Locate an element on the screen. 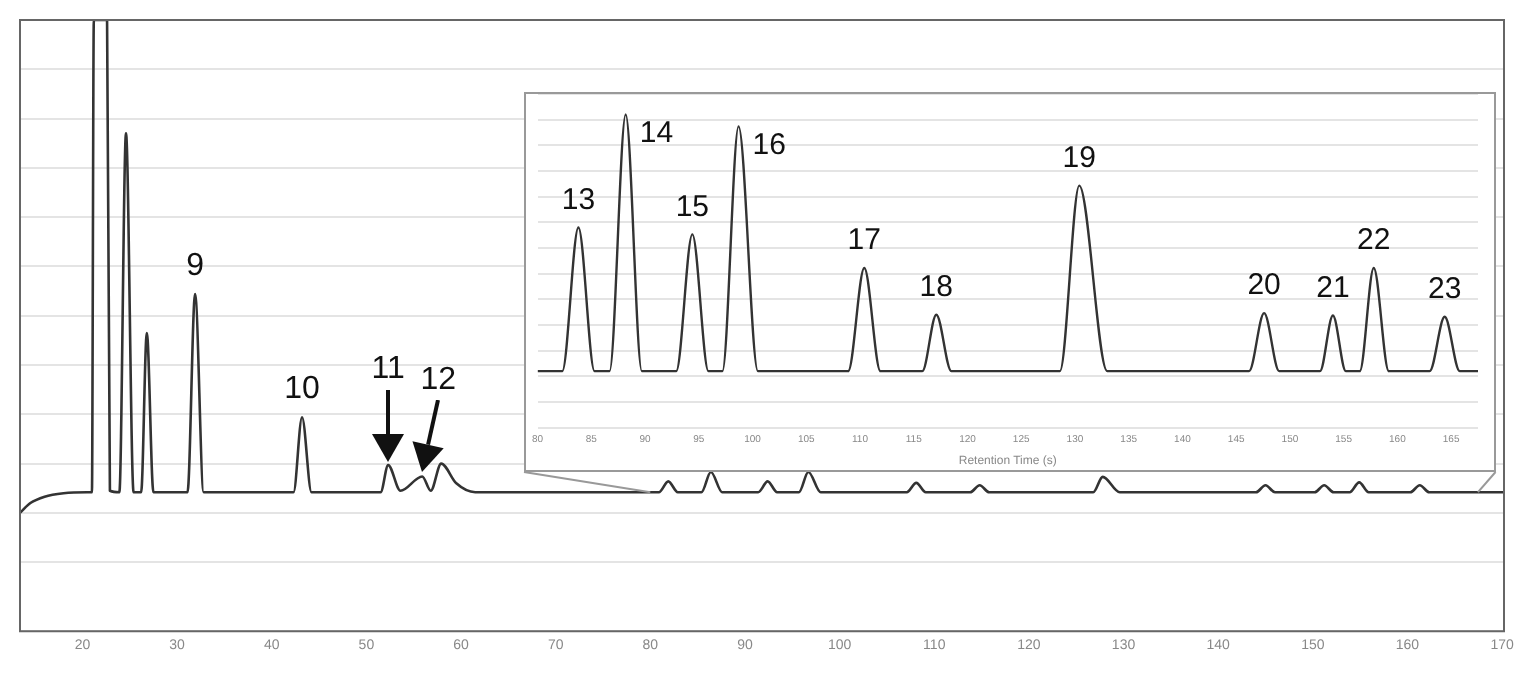  annotation: 19 is located at coordinates (1079, 157).